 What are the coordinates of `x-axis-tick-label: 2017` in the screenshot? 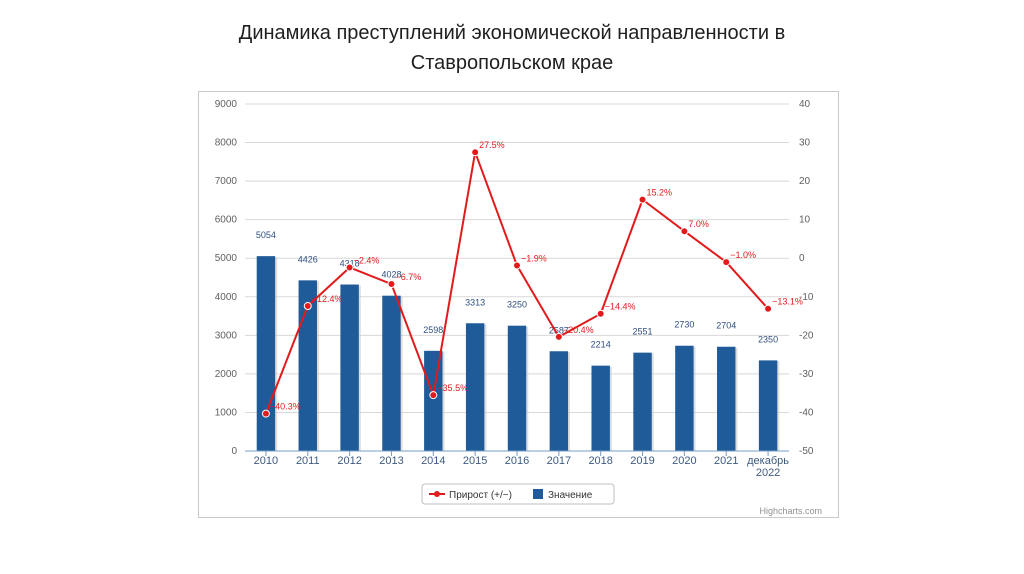 It's located at (559, 461).